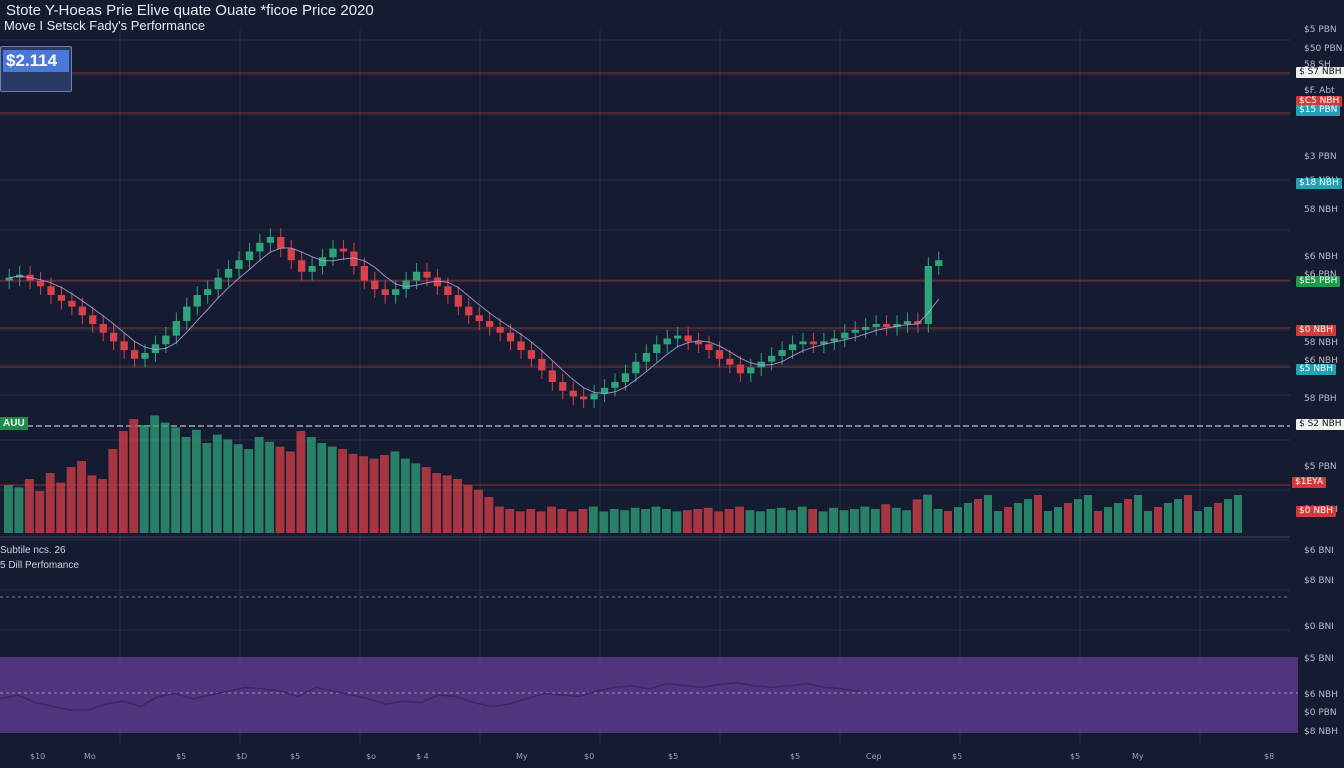 The width and height of the screenshot is (1344, 768). I want to click on subpanel-title: Subtile ncs. 26, so click(33, 550).